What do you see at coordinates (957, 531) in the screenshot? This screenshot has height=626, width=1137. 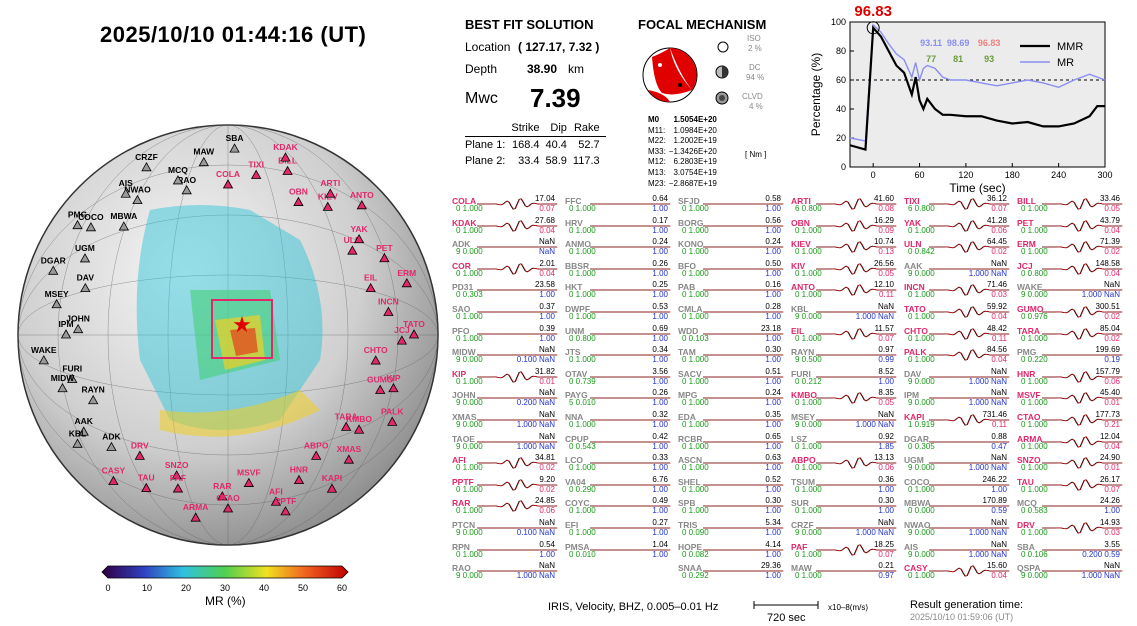 I see `station-waveform: NWAO NaN 9 0.000 1.000 NaN` at bounding box center [957, 531].